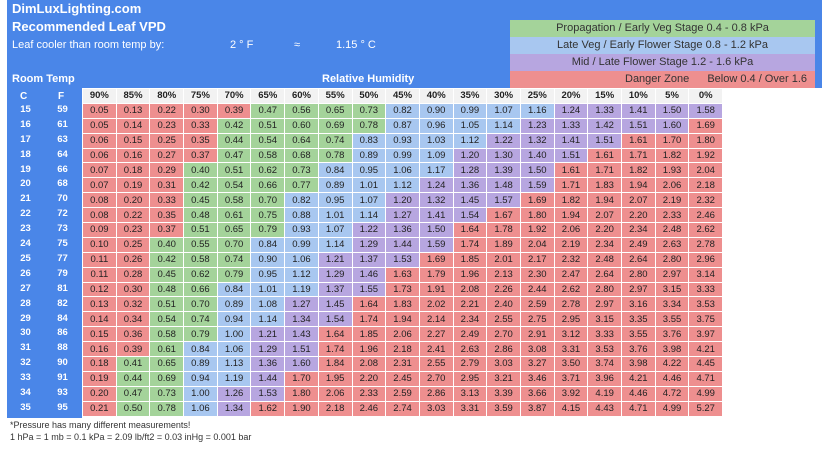 This screenshot has width=827, height=453. I want to click on vpd-cell: 1.58, so click(706, 110).